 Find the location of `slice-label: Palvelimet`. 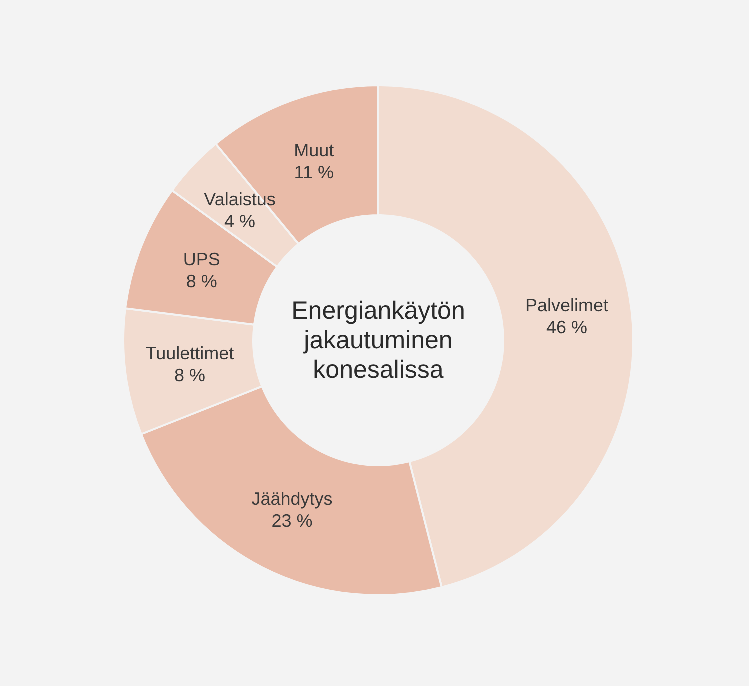

slice-label: Palvelimet is located at coordinates (567, 306).